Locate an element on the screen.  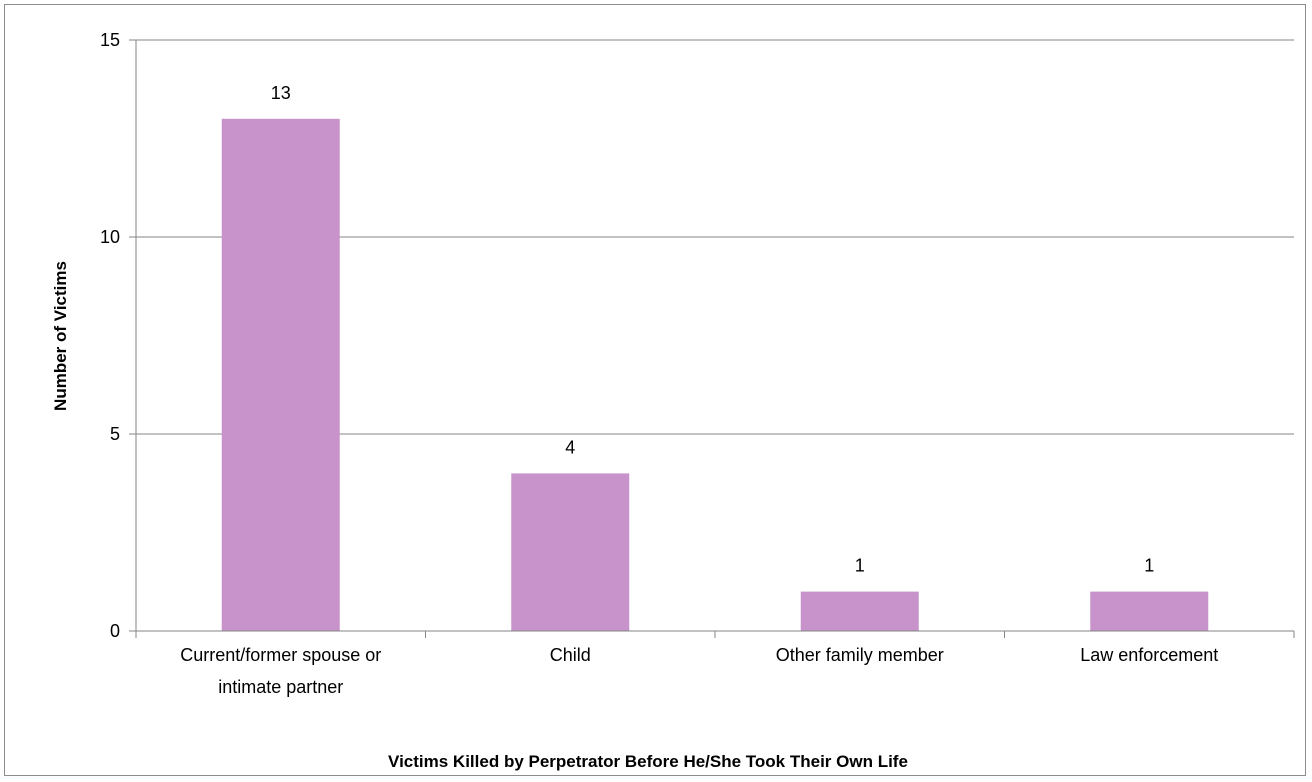
data-label: 13 is located at coordinates (281, 93).